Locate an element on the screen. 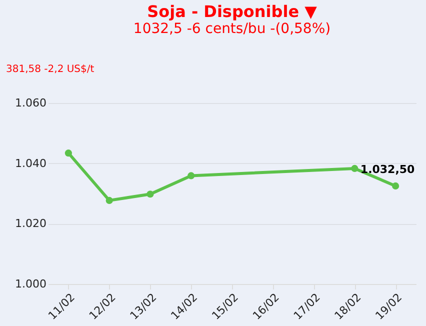 The width and height of the screenshot is (426, 326). chart-title: Soja - Disponible ▼ is located at coordinates (232, 11).